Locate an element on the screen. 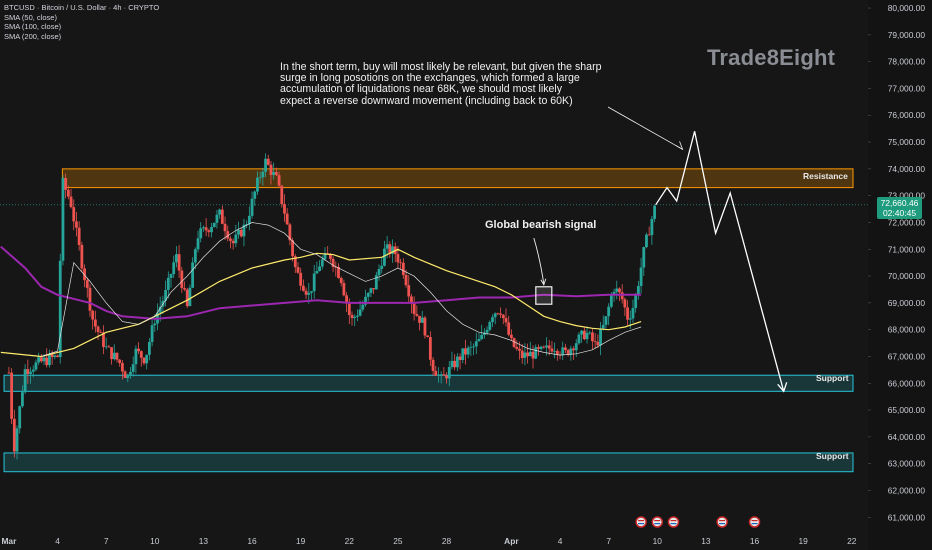  last-price: 72,660.46 is located at coordinates (899, 203).